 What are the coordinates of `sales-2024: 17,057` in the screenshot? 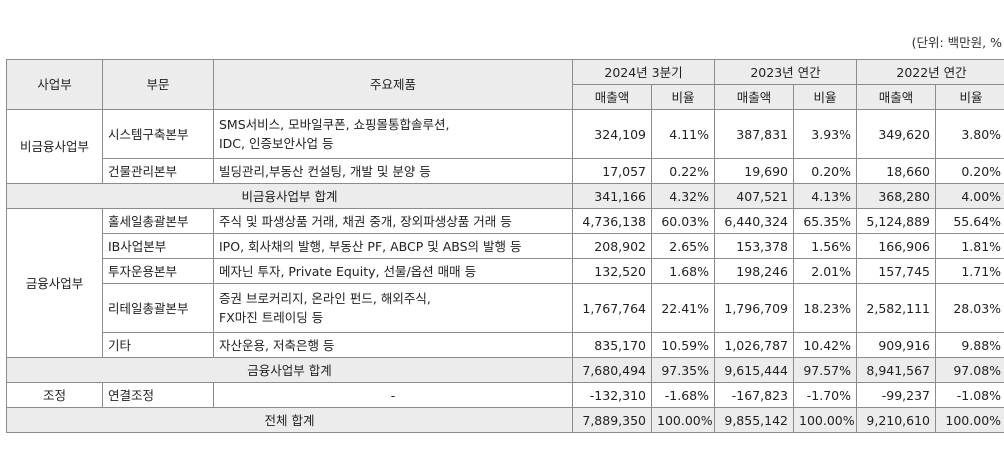 It's located at (612, 171).